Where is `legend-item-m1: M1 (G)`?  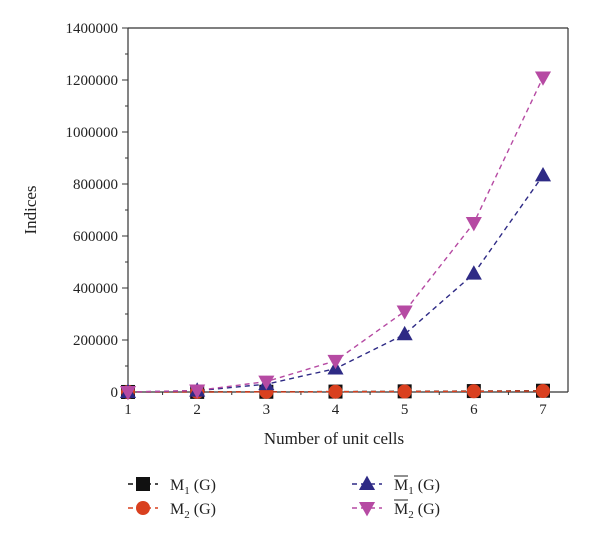 legend-item-m1: M1 (G) is located at coordinates (172, 487).